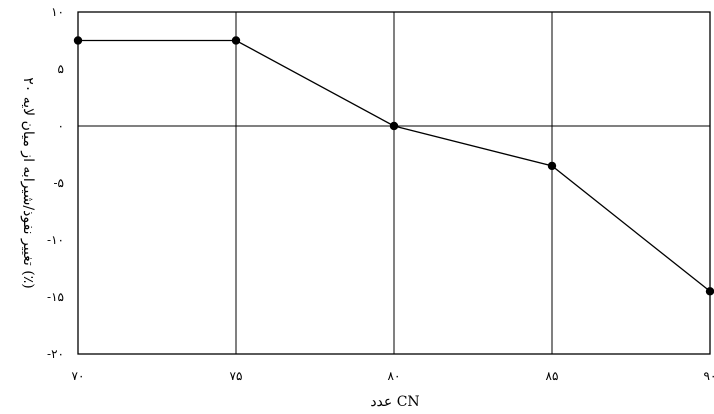 Image resolution: width=714 pixels, height=414 pixels. Describe the element at coordinates (709, 376) in the screenshot. I see `x-tick-label: ۹۰` at that location.